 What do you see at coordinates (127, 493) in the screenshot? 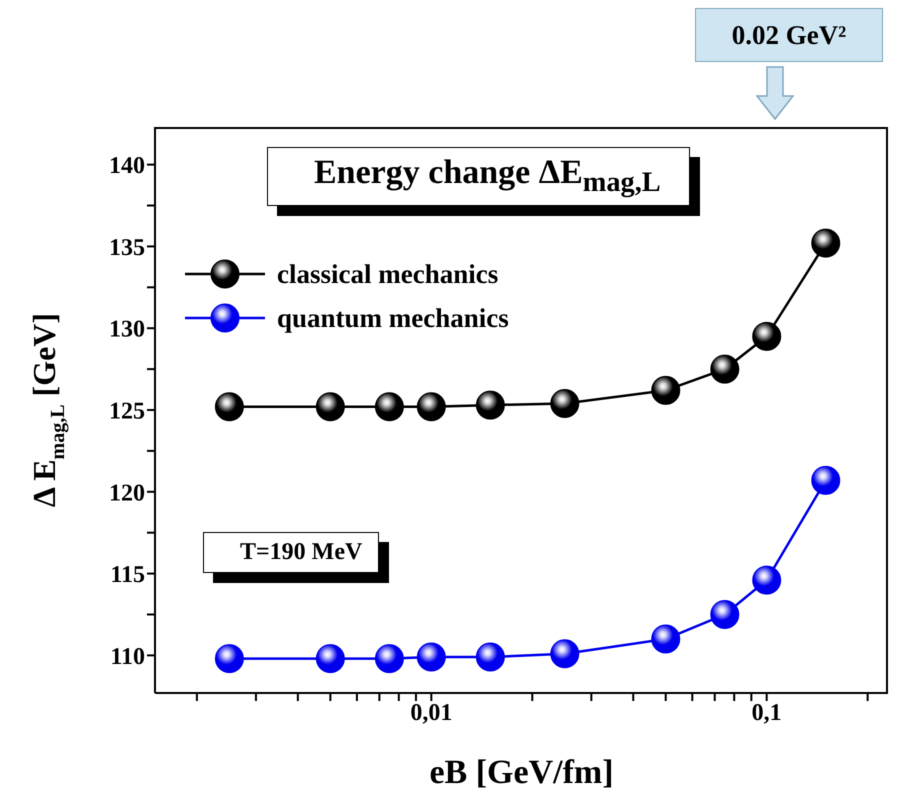
I see `y-tick-label: 120` at bounding box center [127, 493].